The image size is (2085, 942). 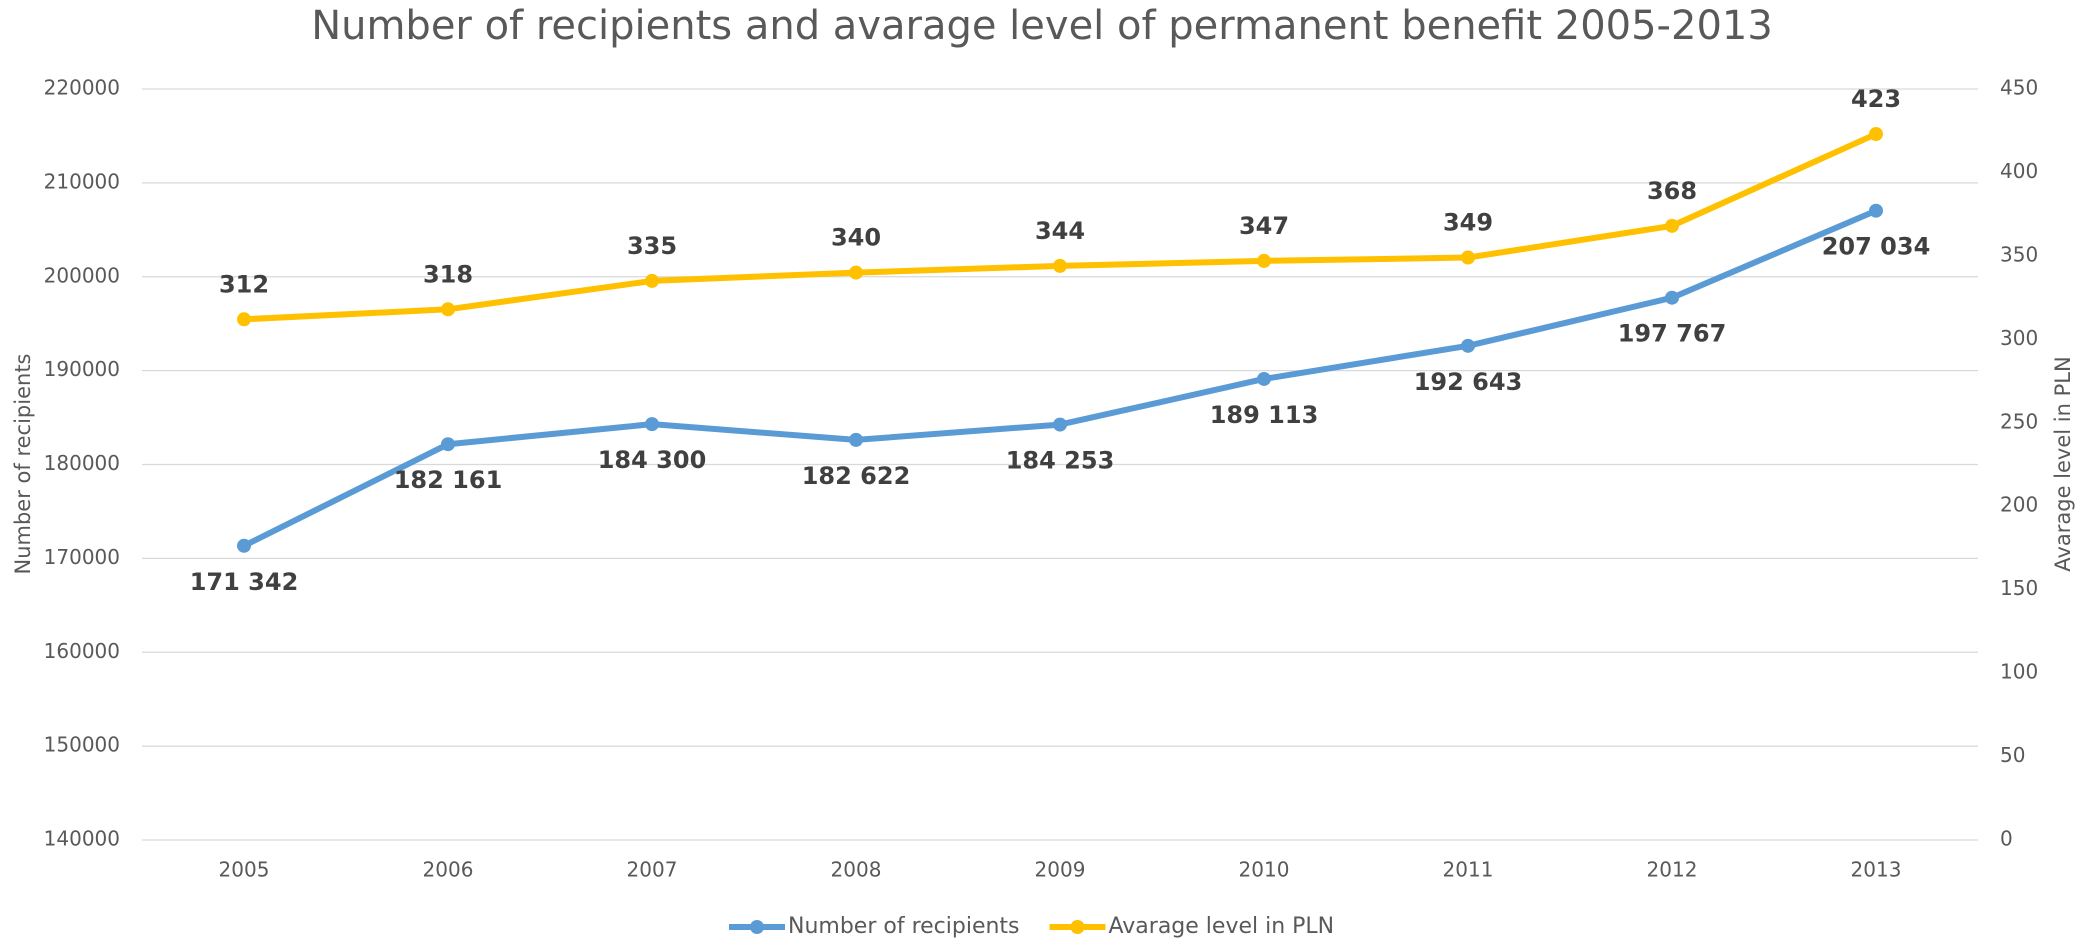 I want to click on data-label: 171 342, so click(x=244, y=582).